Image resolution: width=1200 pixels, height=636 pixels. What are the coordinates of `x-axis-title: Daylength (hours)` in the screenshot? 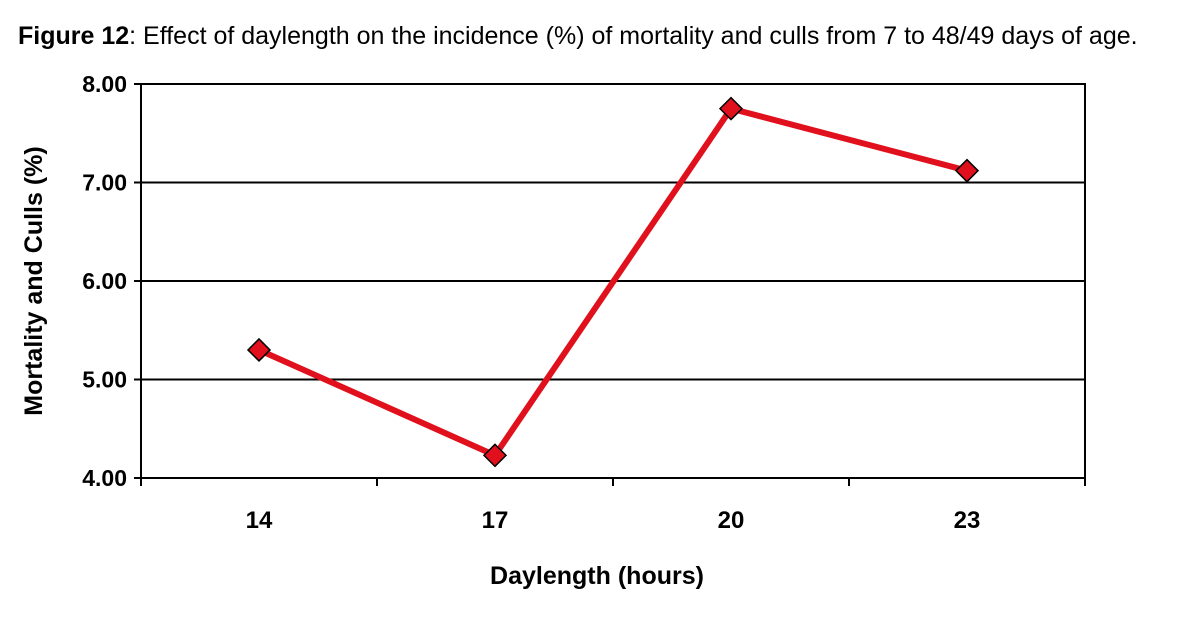 It's located at (597, 576).